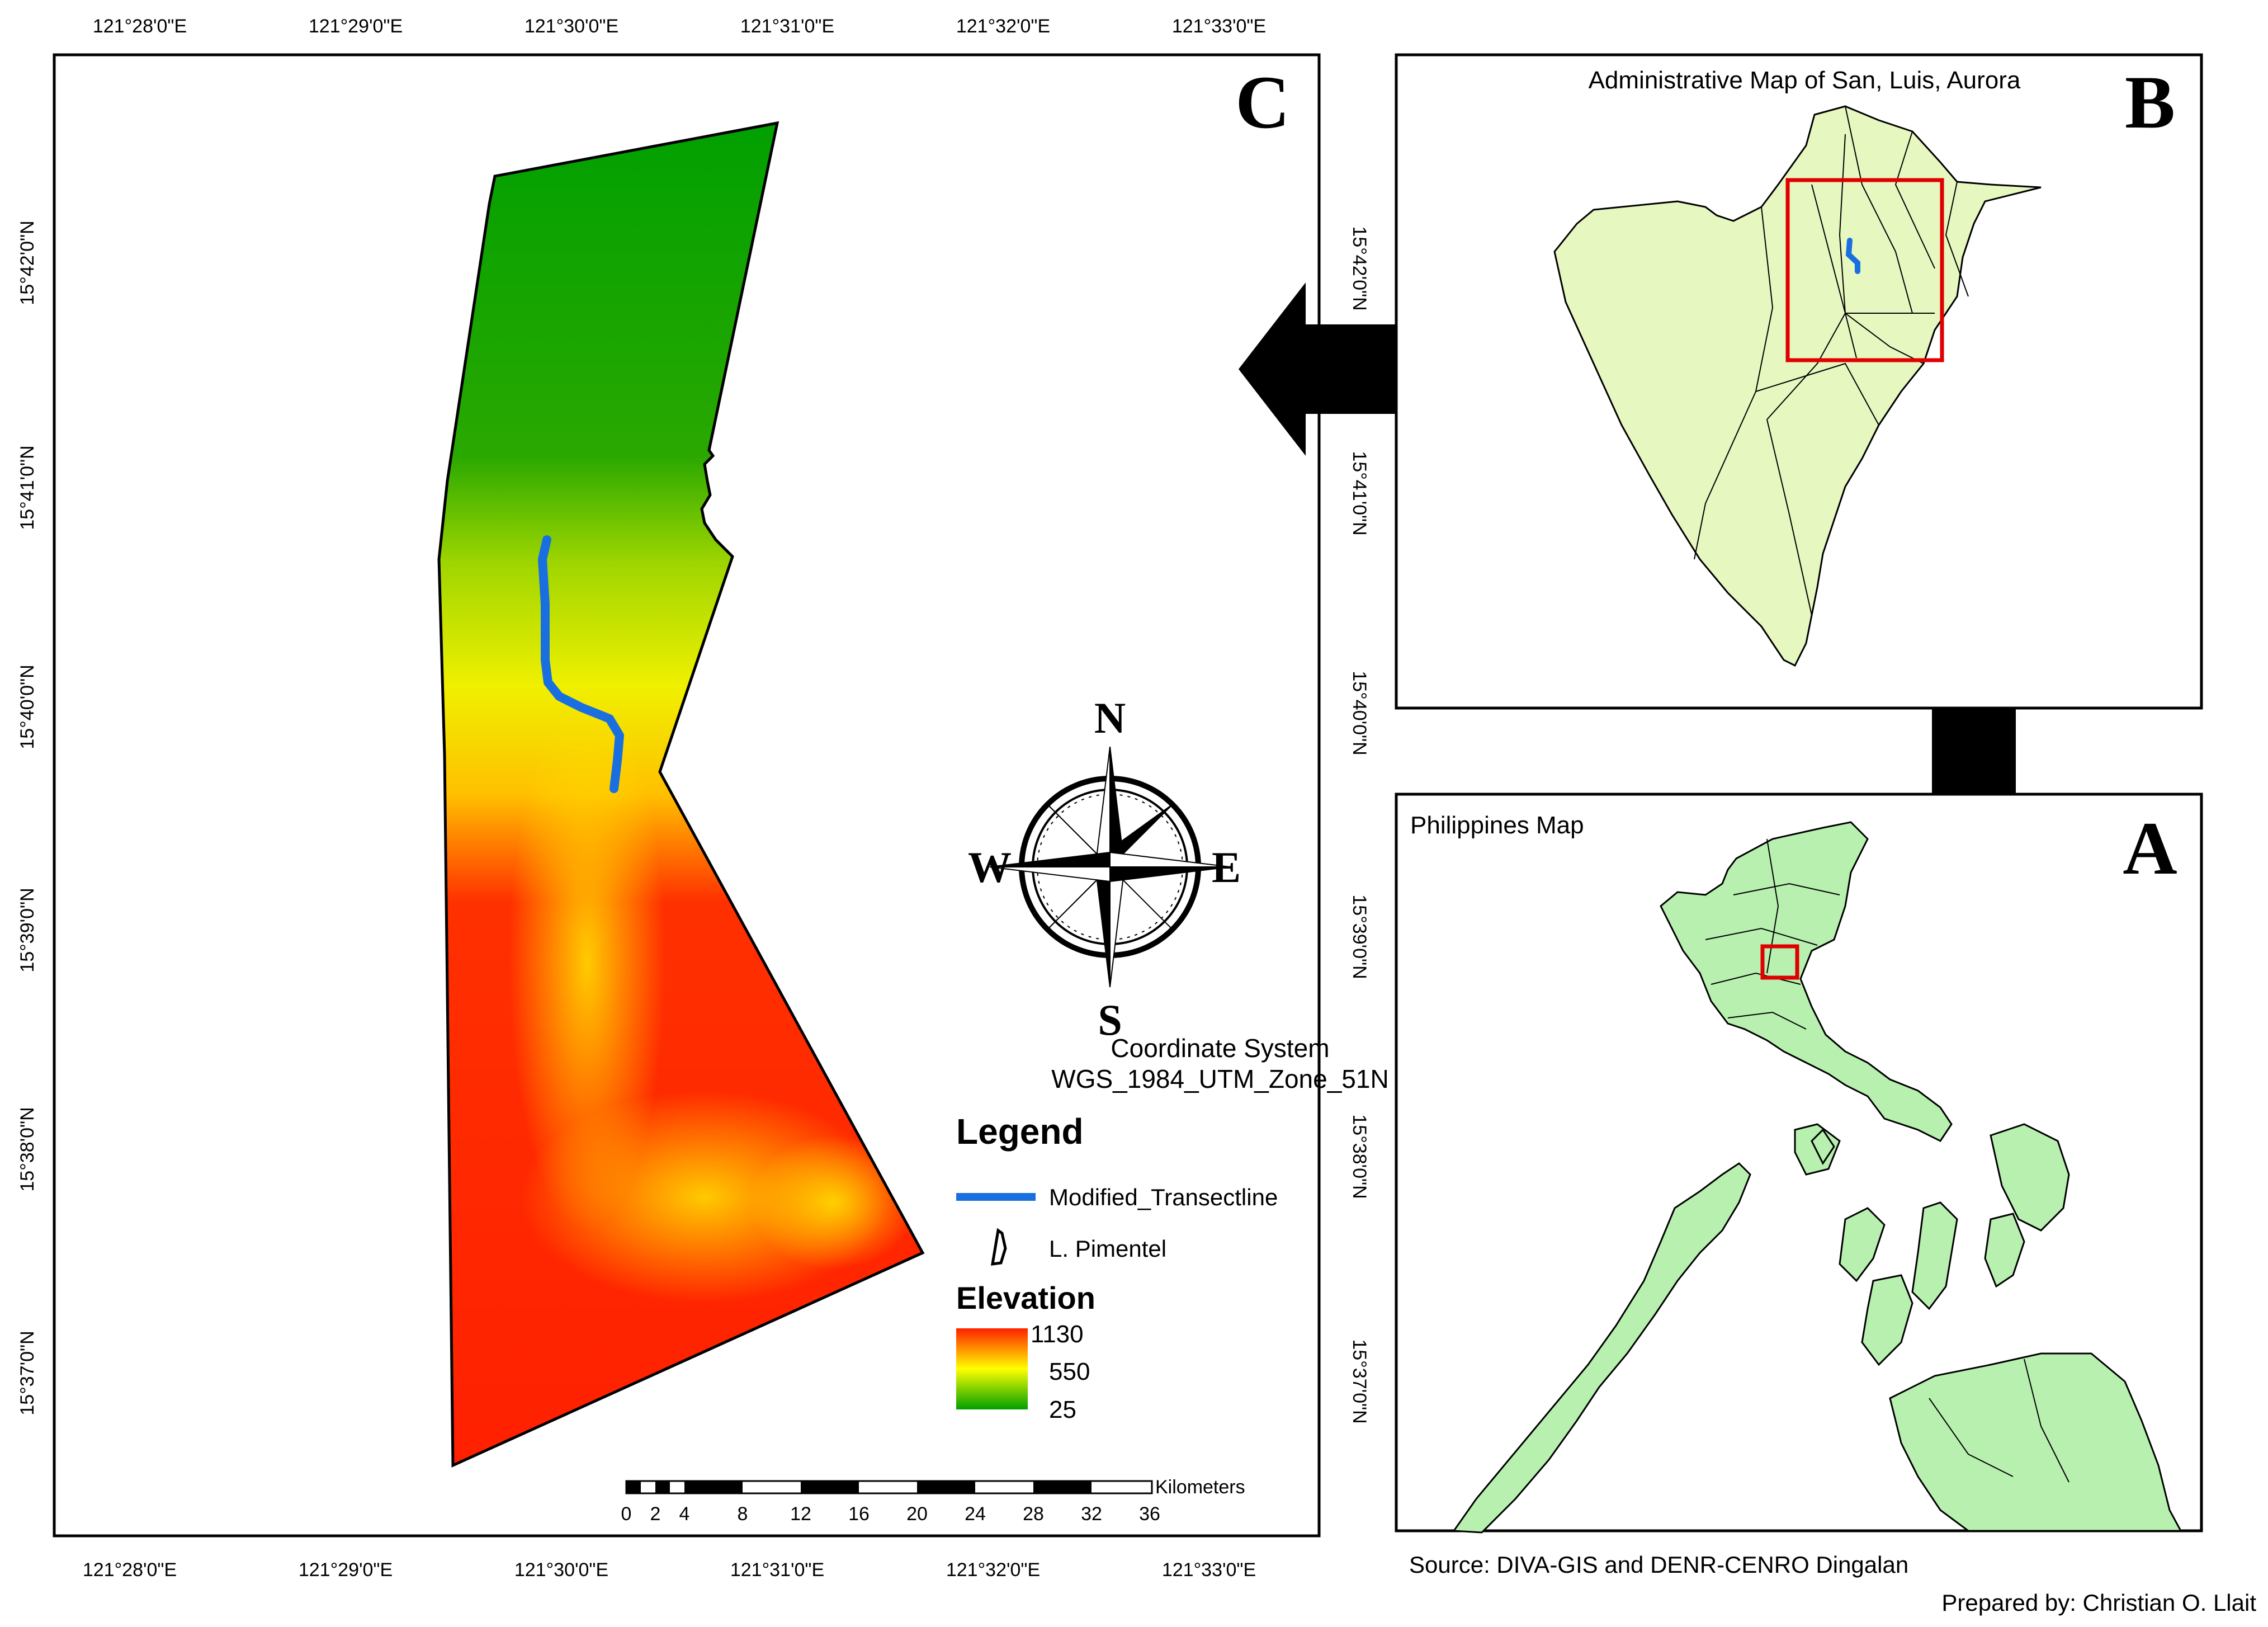 This screenshot has width=2268, height=1627. What do you see at coordinates (1091, 1514) in the screenshot?
I see `scale-tick-label: 32` at bounding box center [1091, 1514].